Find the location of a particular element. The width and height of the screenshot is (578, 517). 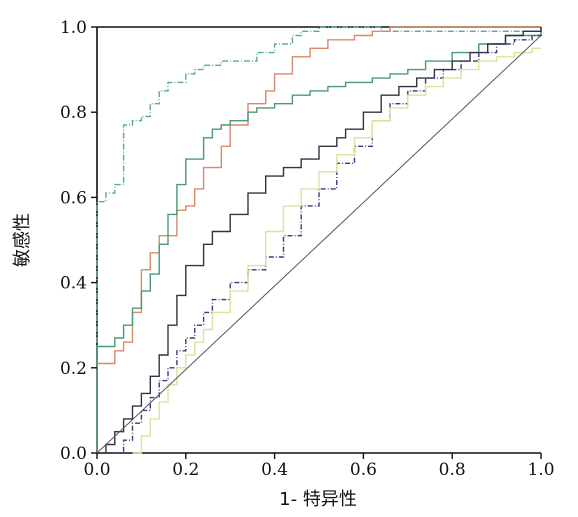

x-tick-label: 0.4 is located at coordinates (274, 470).